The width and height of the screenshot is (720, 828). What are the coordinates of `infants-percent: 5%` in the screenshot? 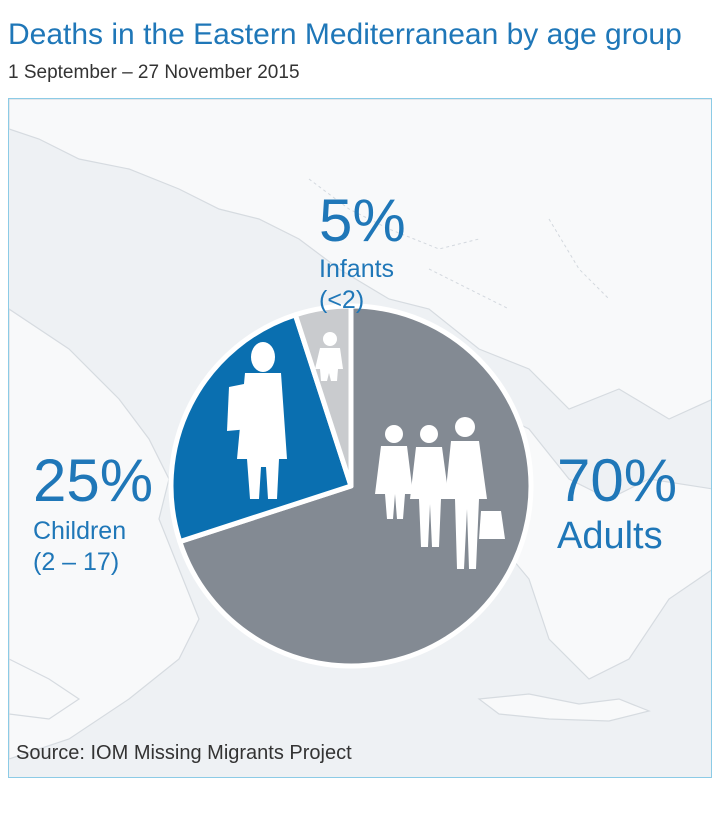 It's located at (362, 220).